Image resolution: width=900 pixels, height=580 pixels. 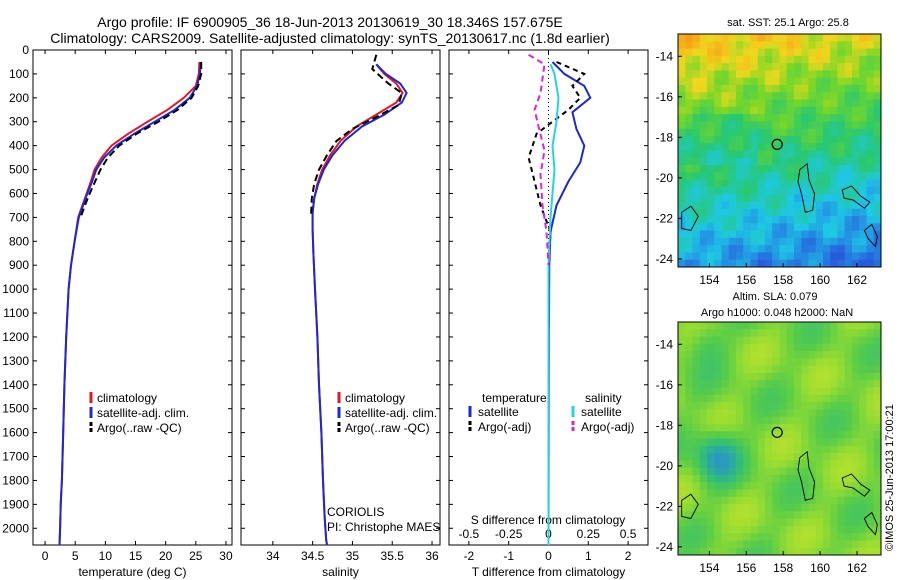 I want to click on series-line-satellite-adj-clim-, so click(x=130, y=303).